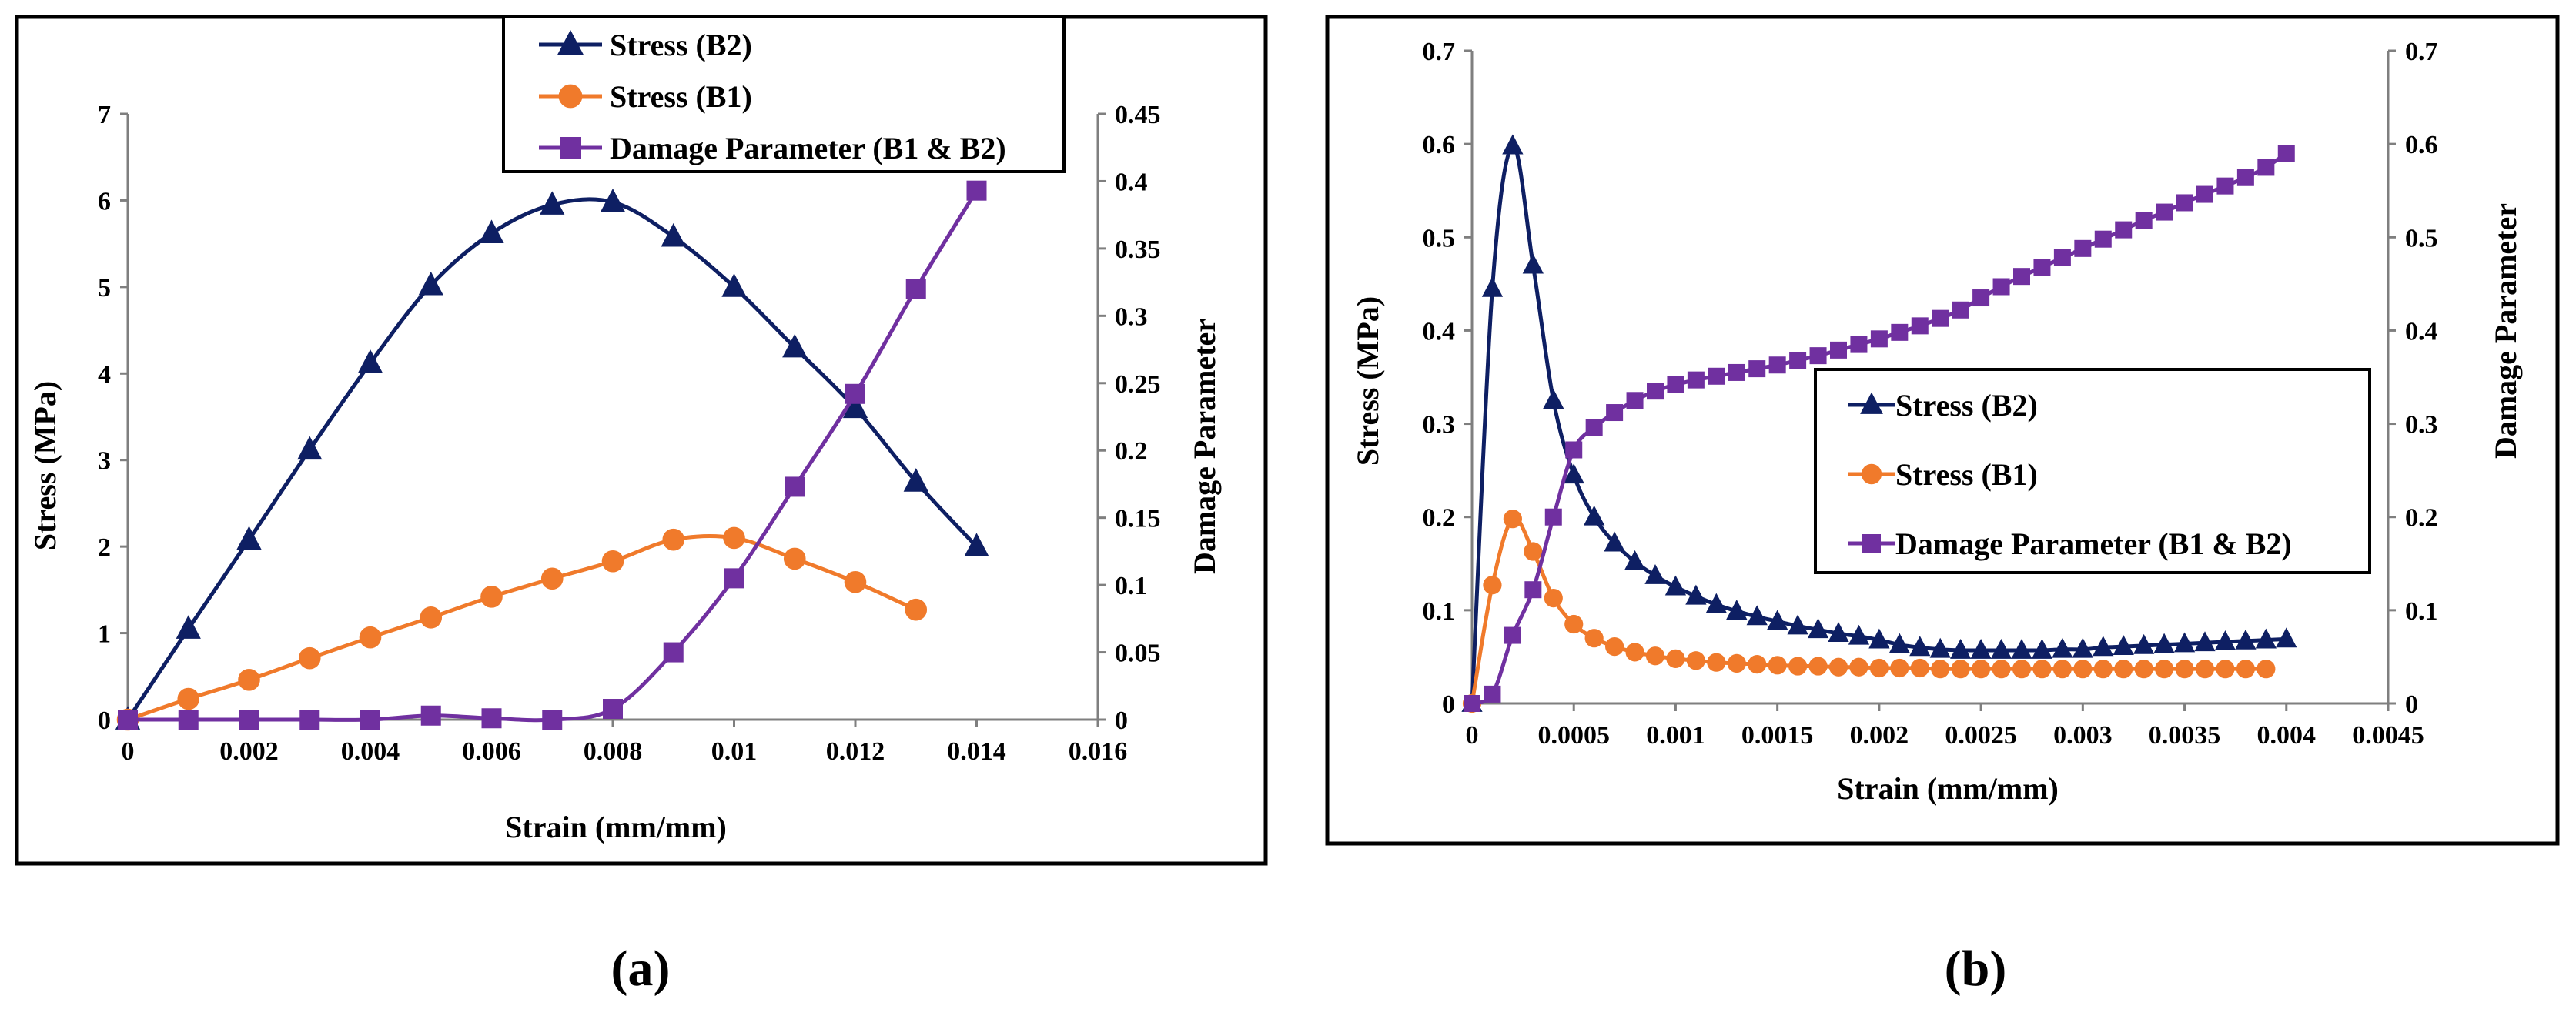 Image resolution: width=2576 pixels, height=1009 pixels. What do you see at coordinates (1872, 403) in the screenshot?
I see `legend-marker-b2` at bounding box center [1872, 403].